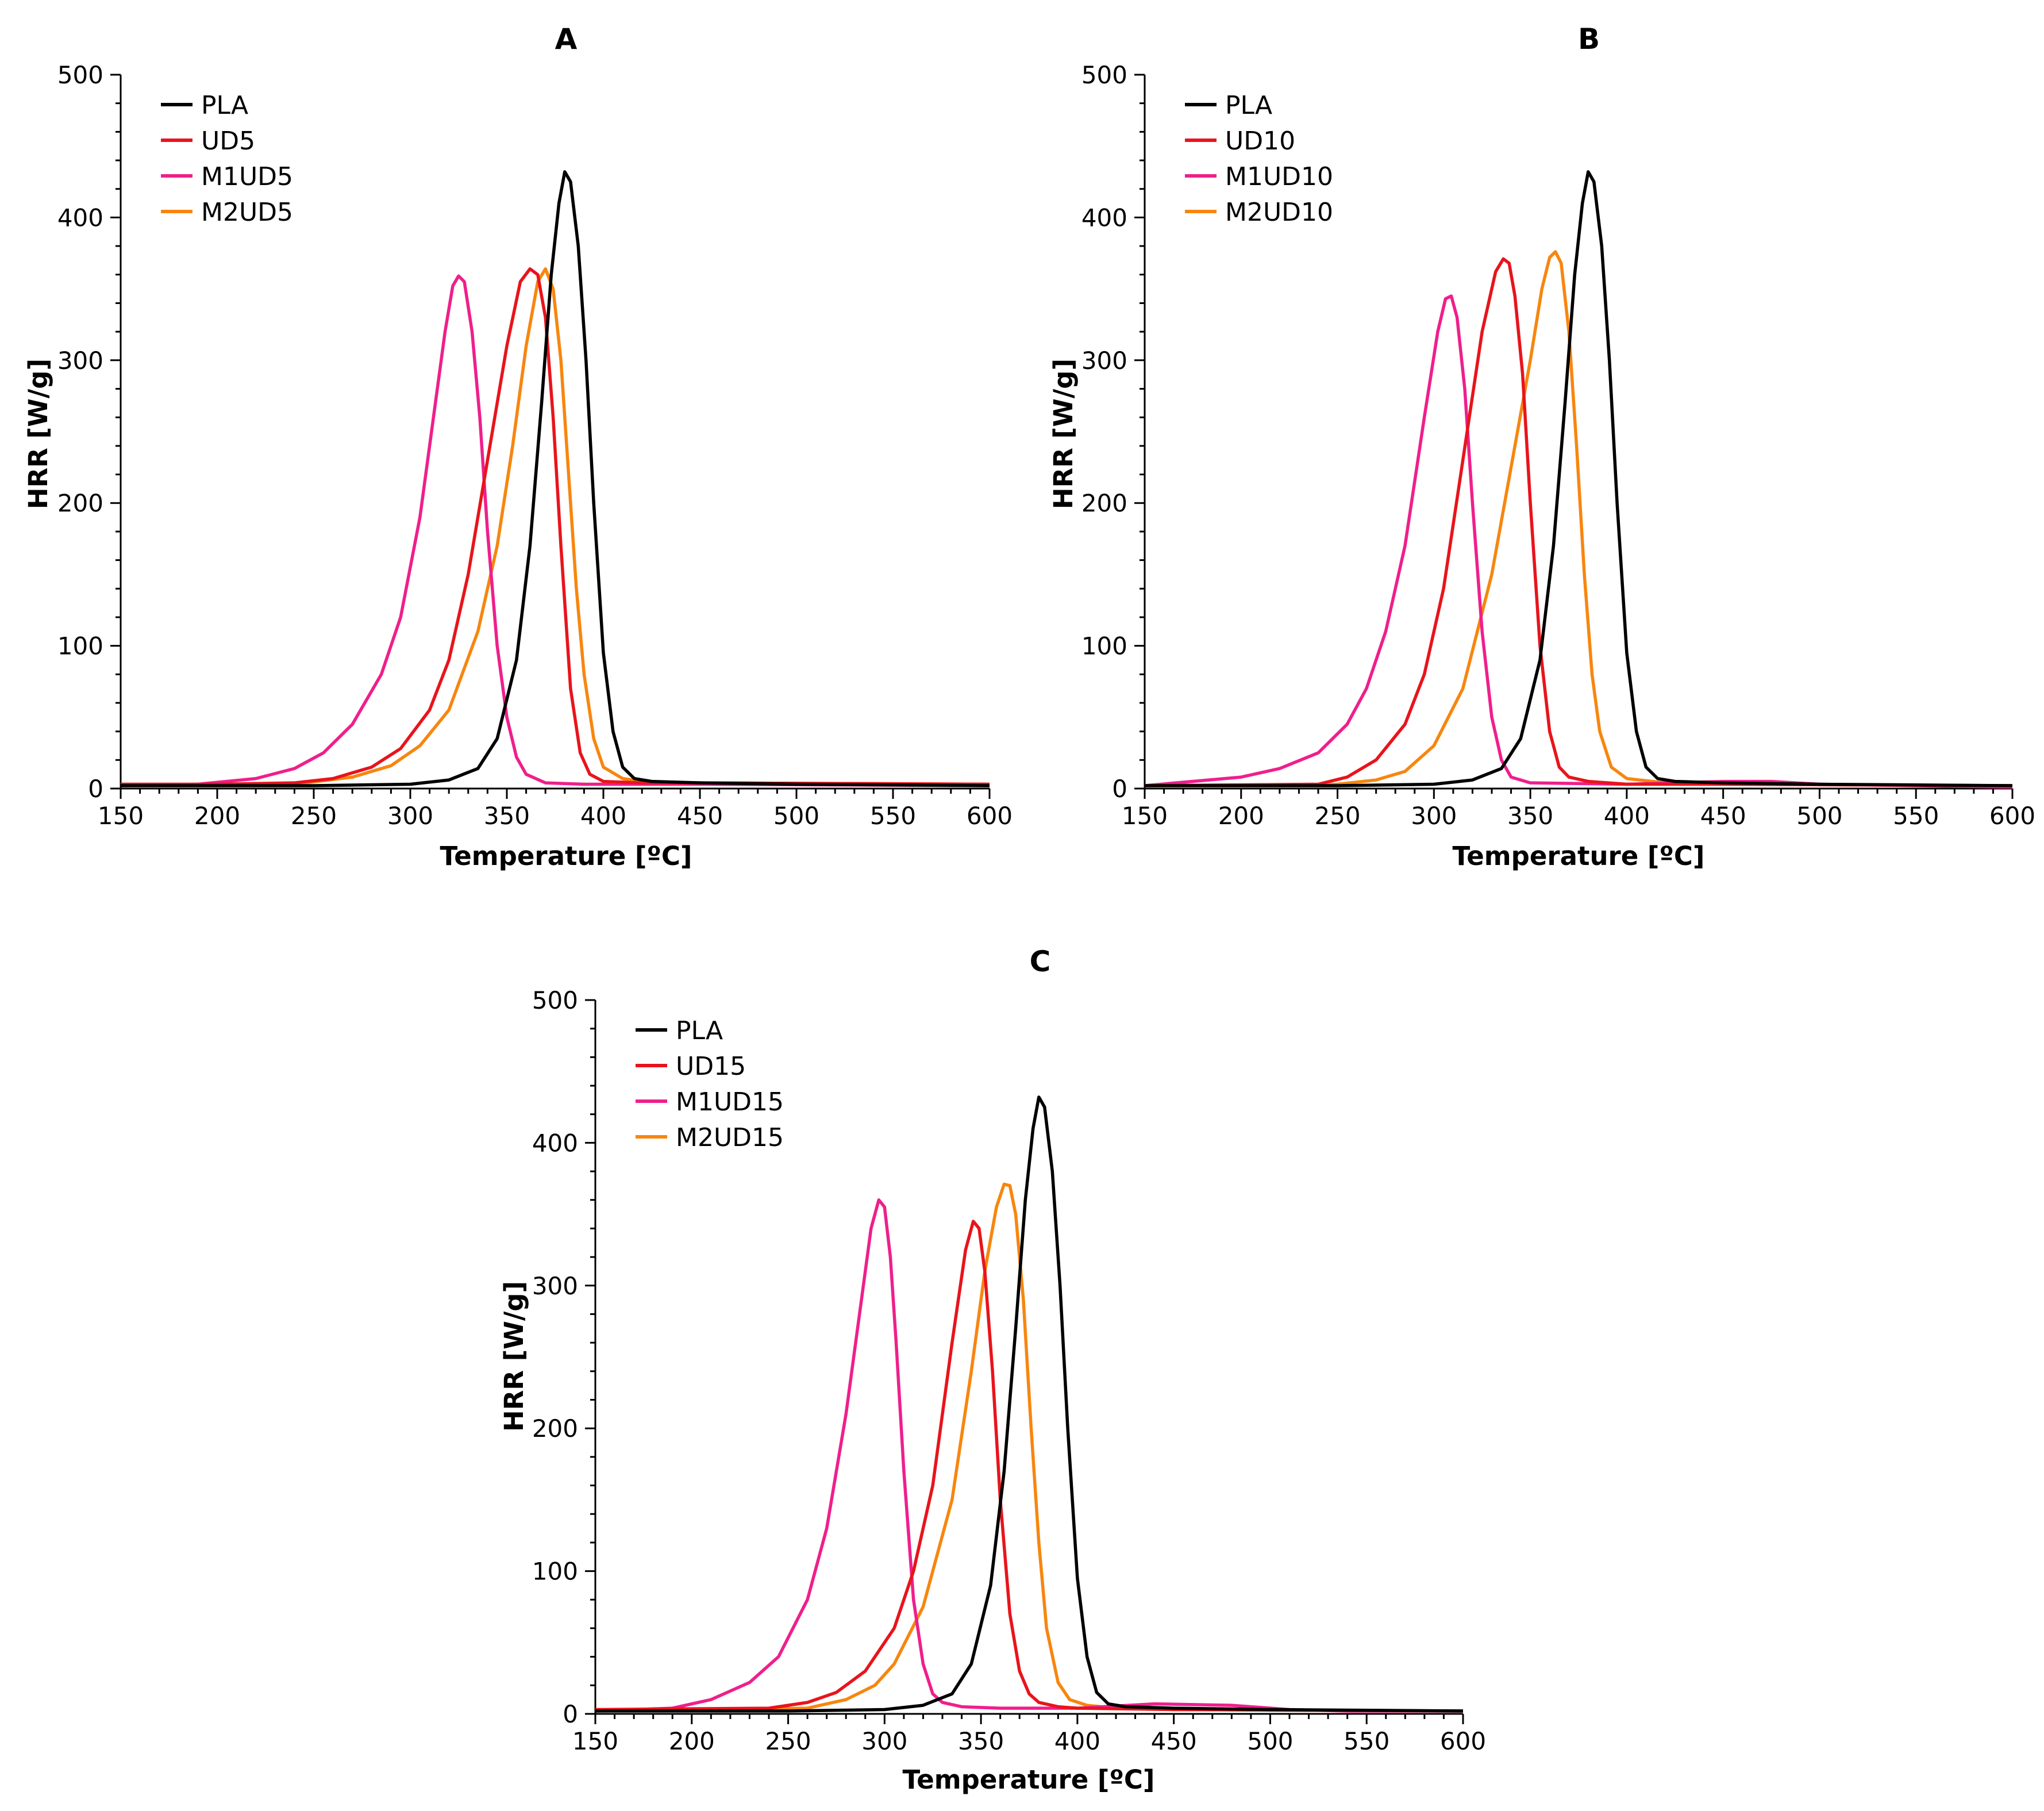 Image resolution: width=2044 pixels, height=1811 pixels. What do you see at coordinates (1589, 39) in the screenshot?
I see `chart-title: B` at bounding box center [1589, 39].